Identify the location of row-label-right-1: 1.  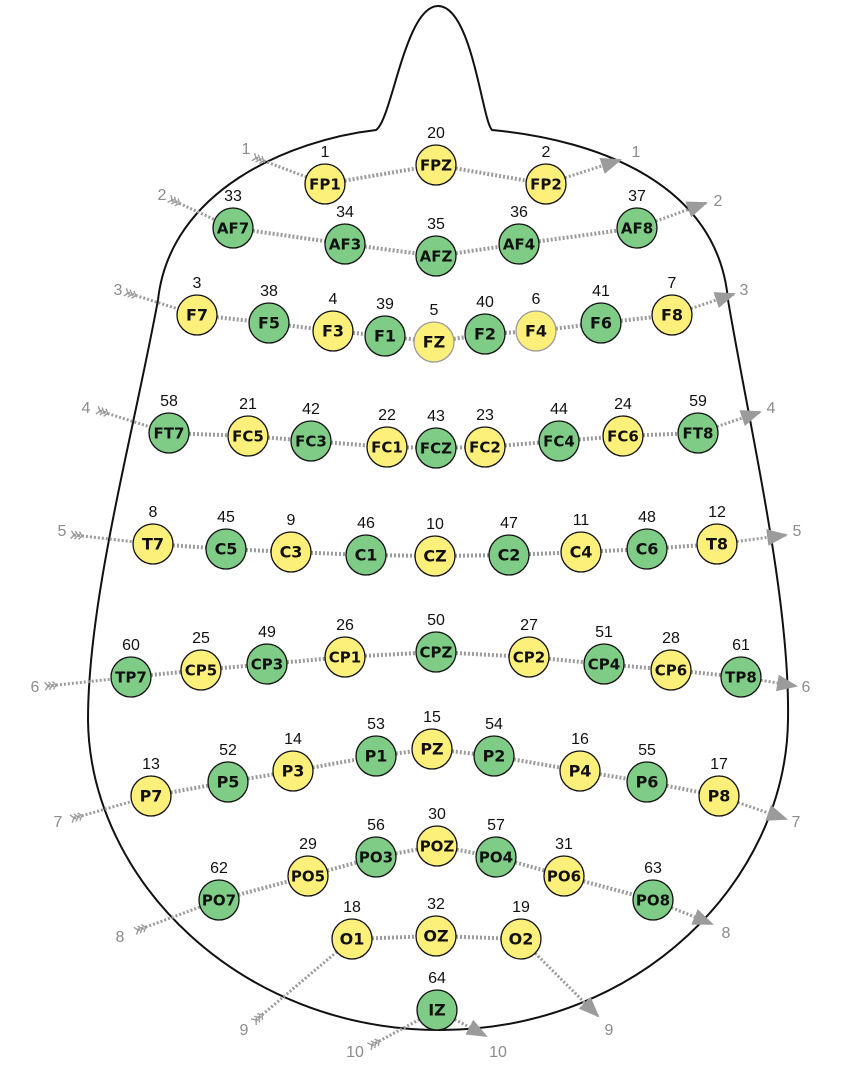
(636, 152).